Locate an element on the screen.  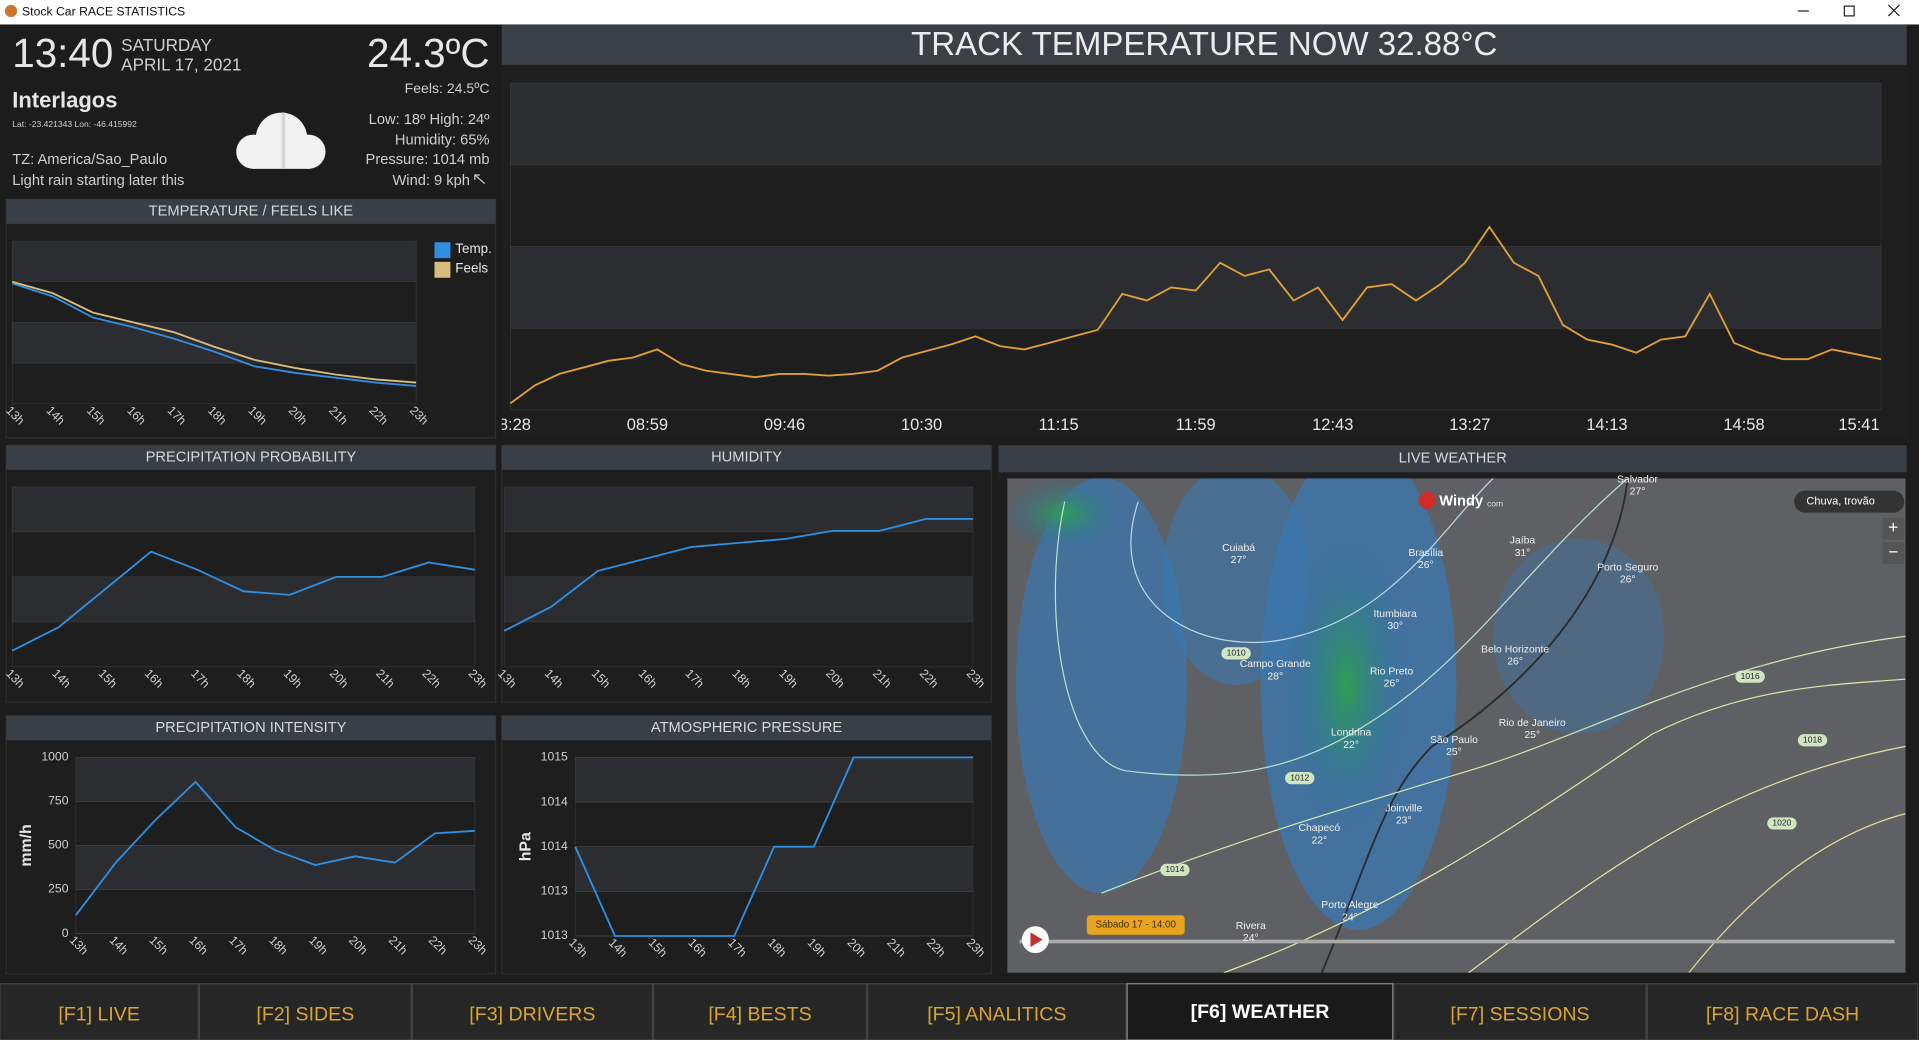
y-tick-label: 0 is located at coordinates (65, 933).